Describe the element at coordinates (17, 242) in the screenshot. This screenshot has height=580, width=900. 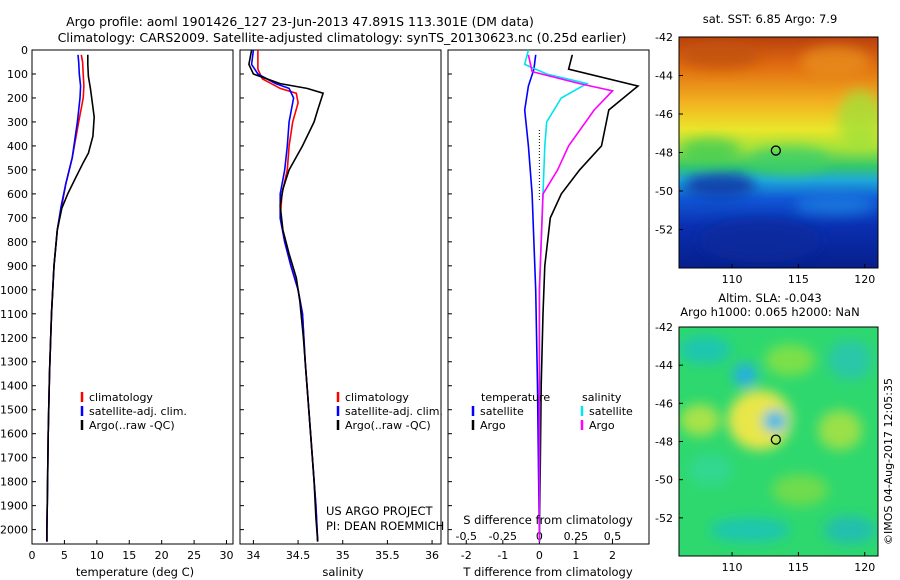
I see `y-tick-label: 800` at that location.